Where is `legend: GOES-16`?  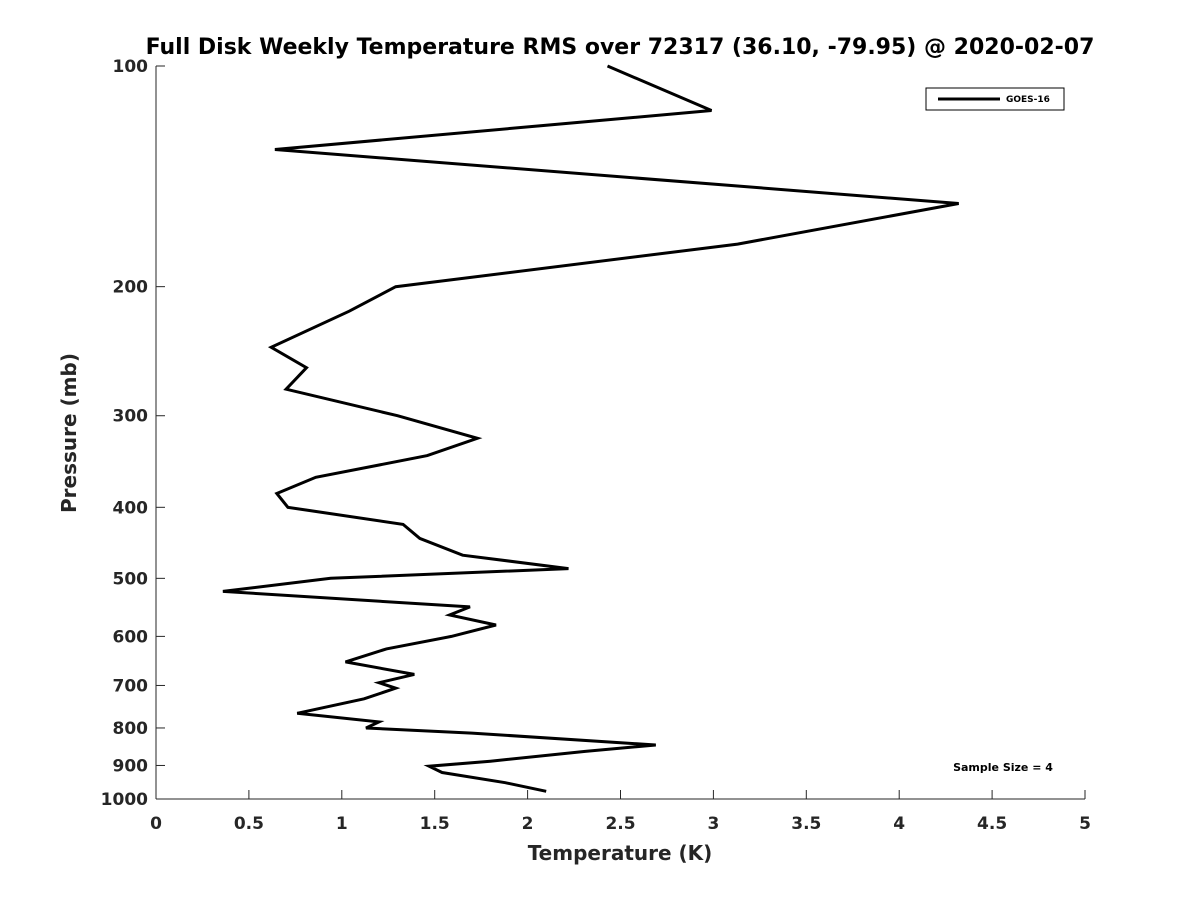 legend: GOES-16 is located at coordinates (995, 99).